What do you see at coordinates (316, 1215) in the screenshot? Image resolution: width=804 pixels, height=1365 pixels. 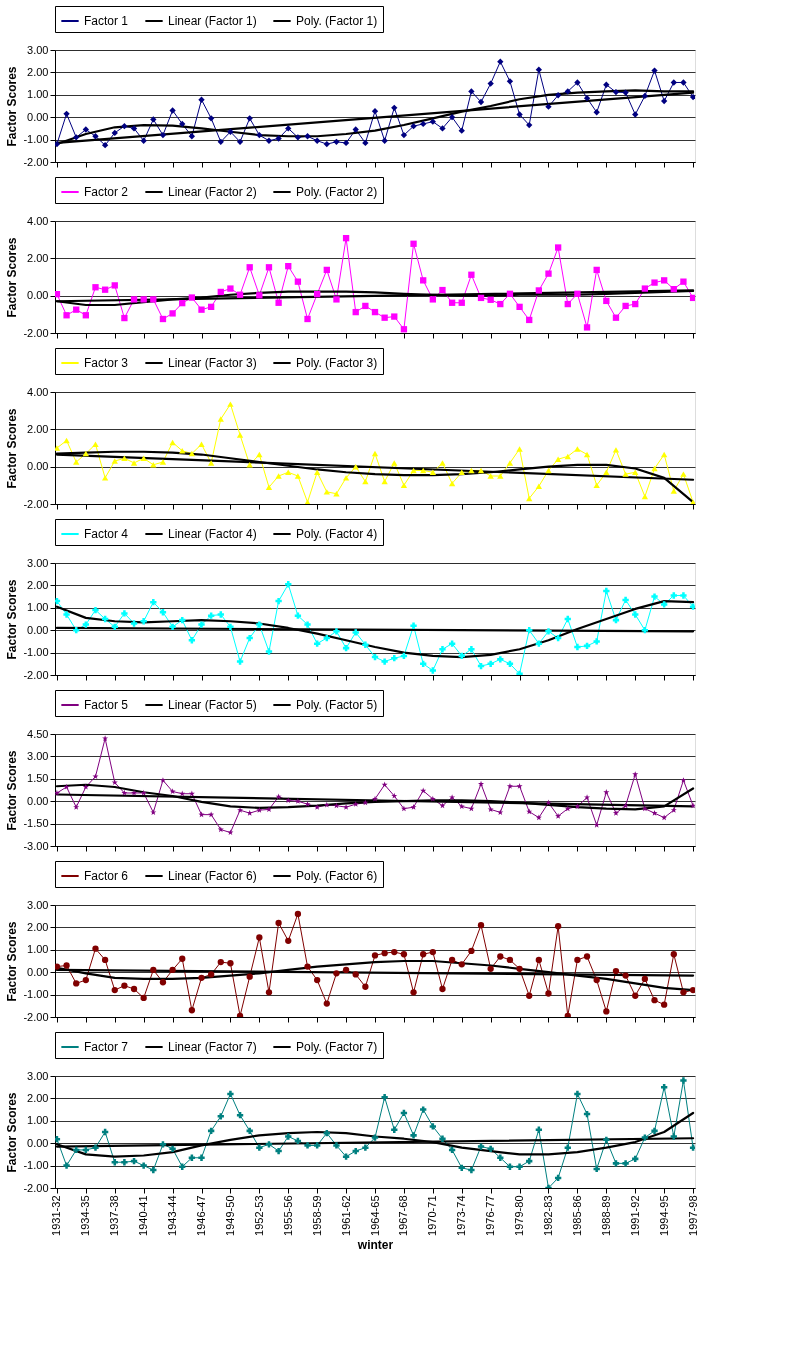 I see `x-tick-label: 1958-59` at bounding box center [316, 1215].